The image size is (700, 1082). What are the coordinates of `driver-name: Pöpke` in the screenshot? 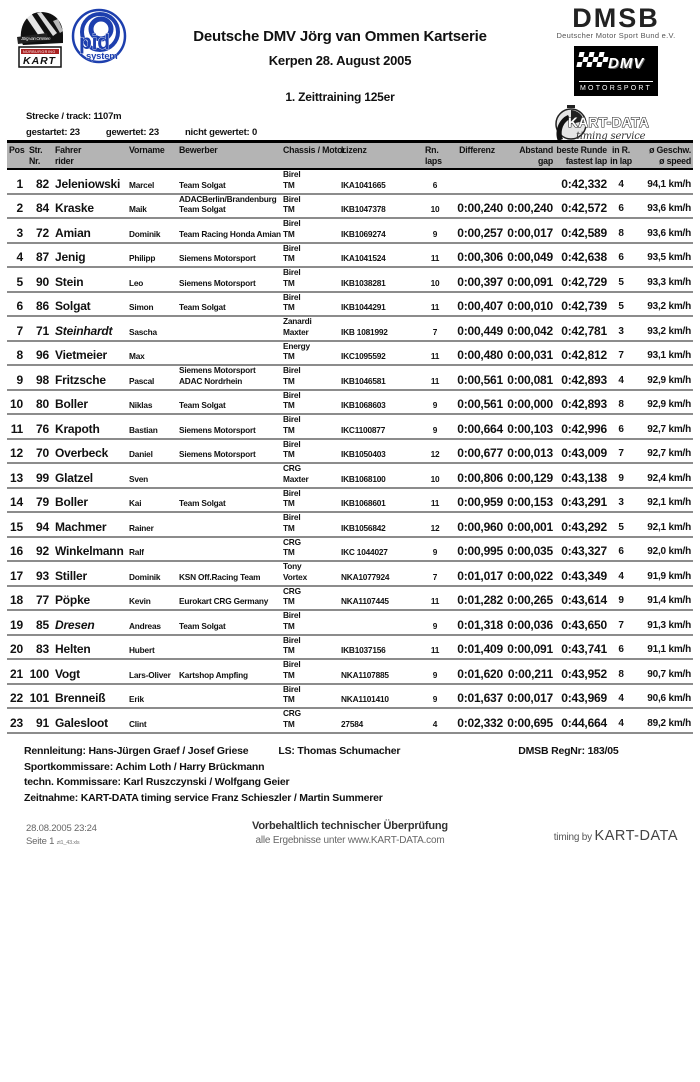 It's located at (73, 600).